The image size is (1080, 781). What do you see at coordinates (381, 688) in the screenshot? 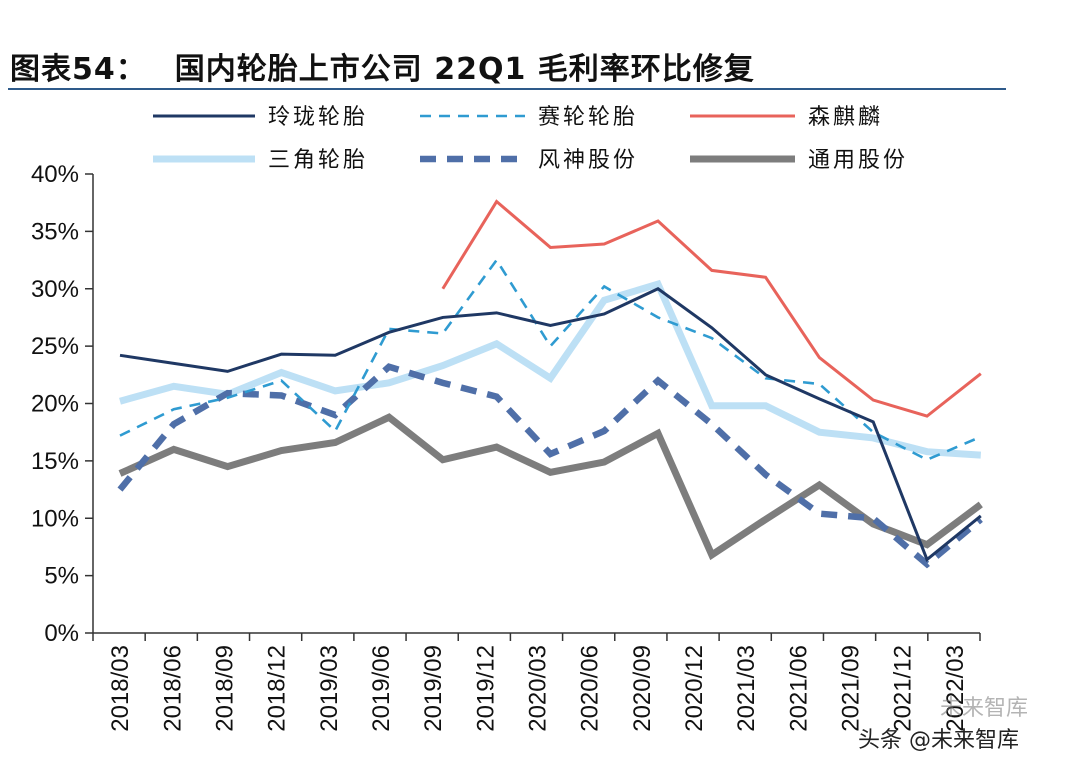
I see `x-tick-label: 2019/06` at bounding box center [381, 688].